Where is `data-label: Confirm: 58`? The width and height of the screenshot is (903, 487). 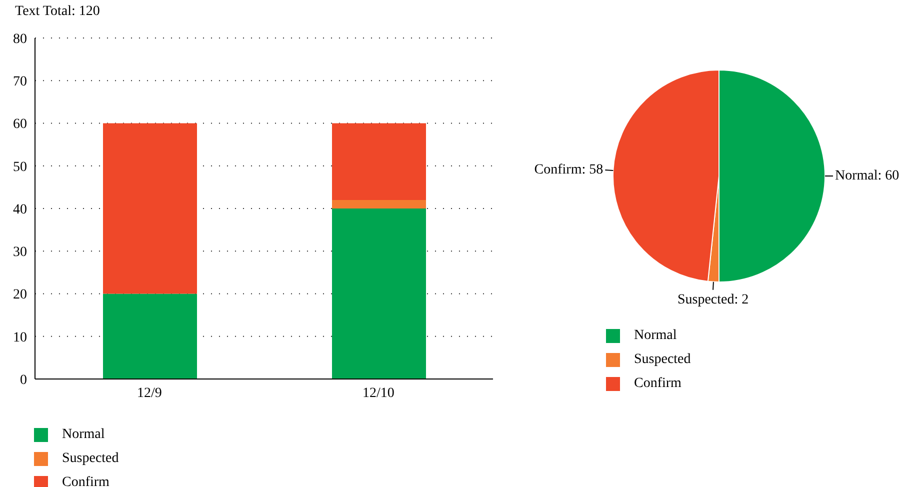
data-label: Confirm: 58 is located at coordinates (569, 170).